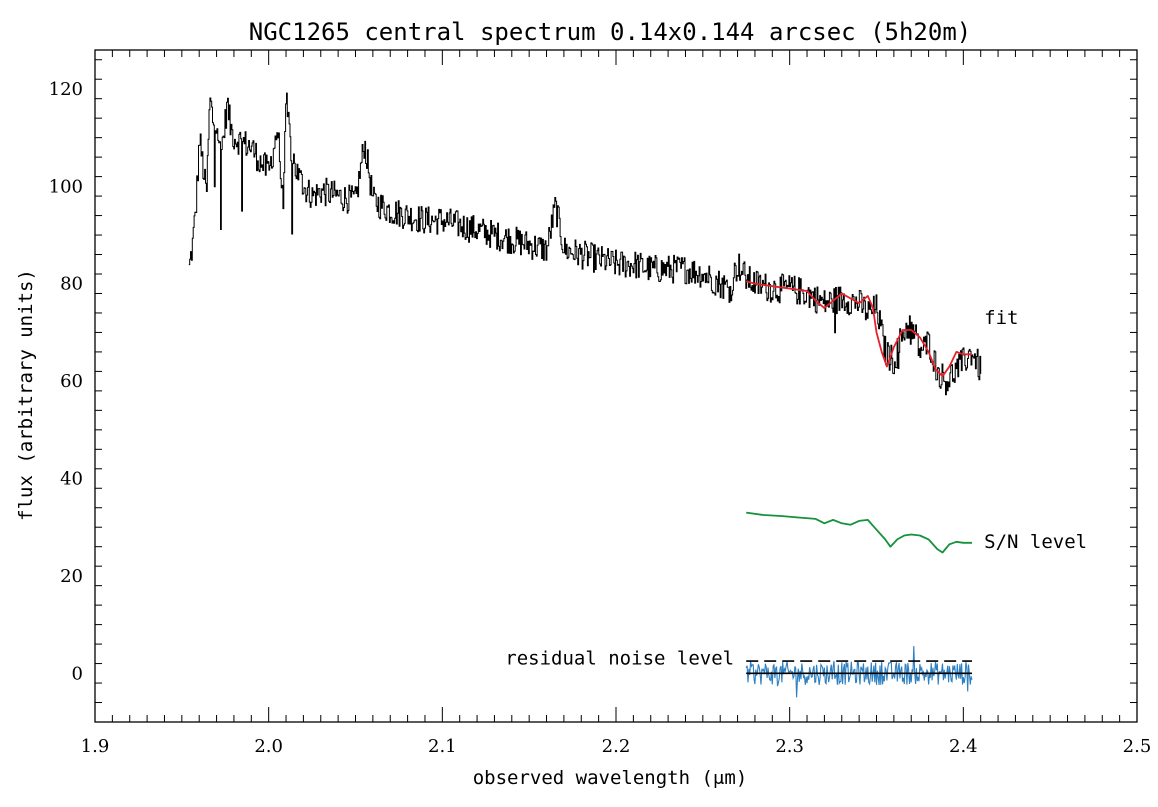  What do you see at coordinates (66, 186) in the screenshot?
I see `y-tick-label: 100` at bounding box center [66, 186].